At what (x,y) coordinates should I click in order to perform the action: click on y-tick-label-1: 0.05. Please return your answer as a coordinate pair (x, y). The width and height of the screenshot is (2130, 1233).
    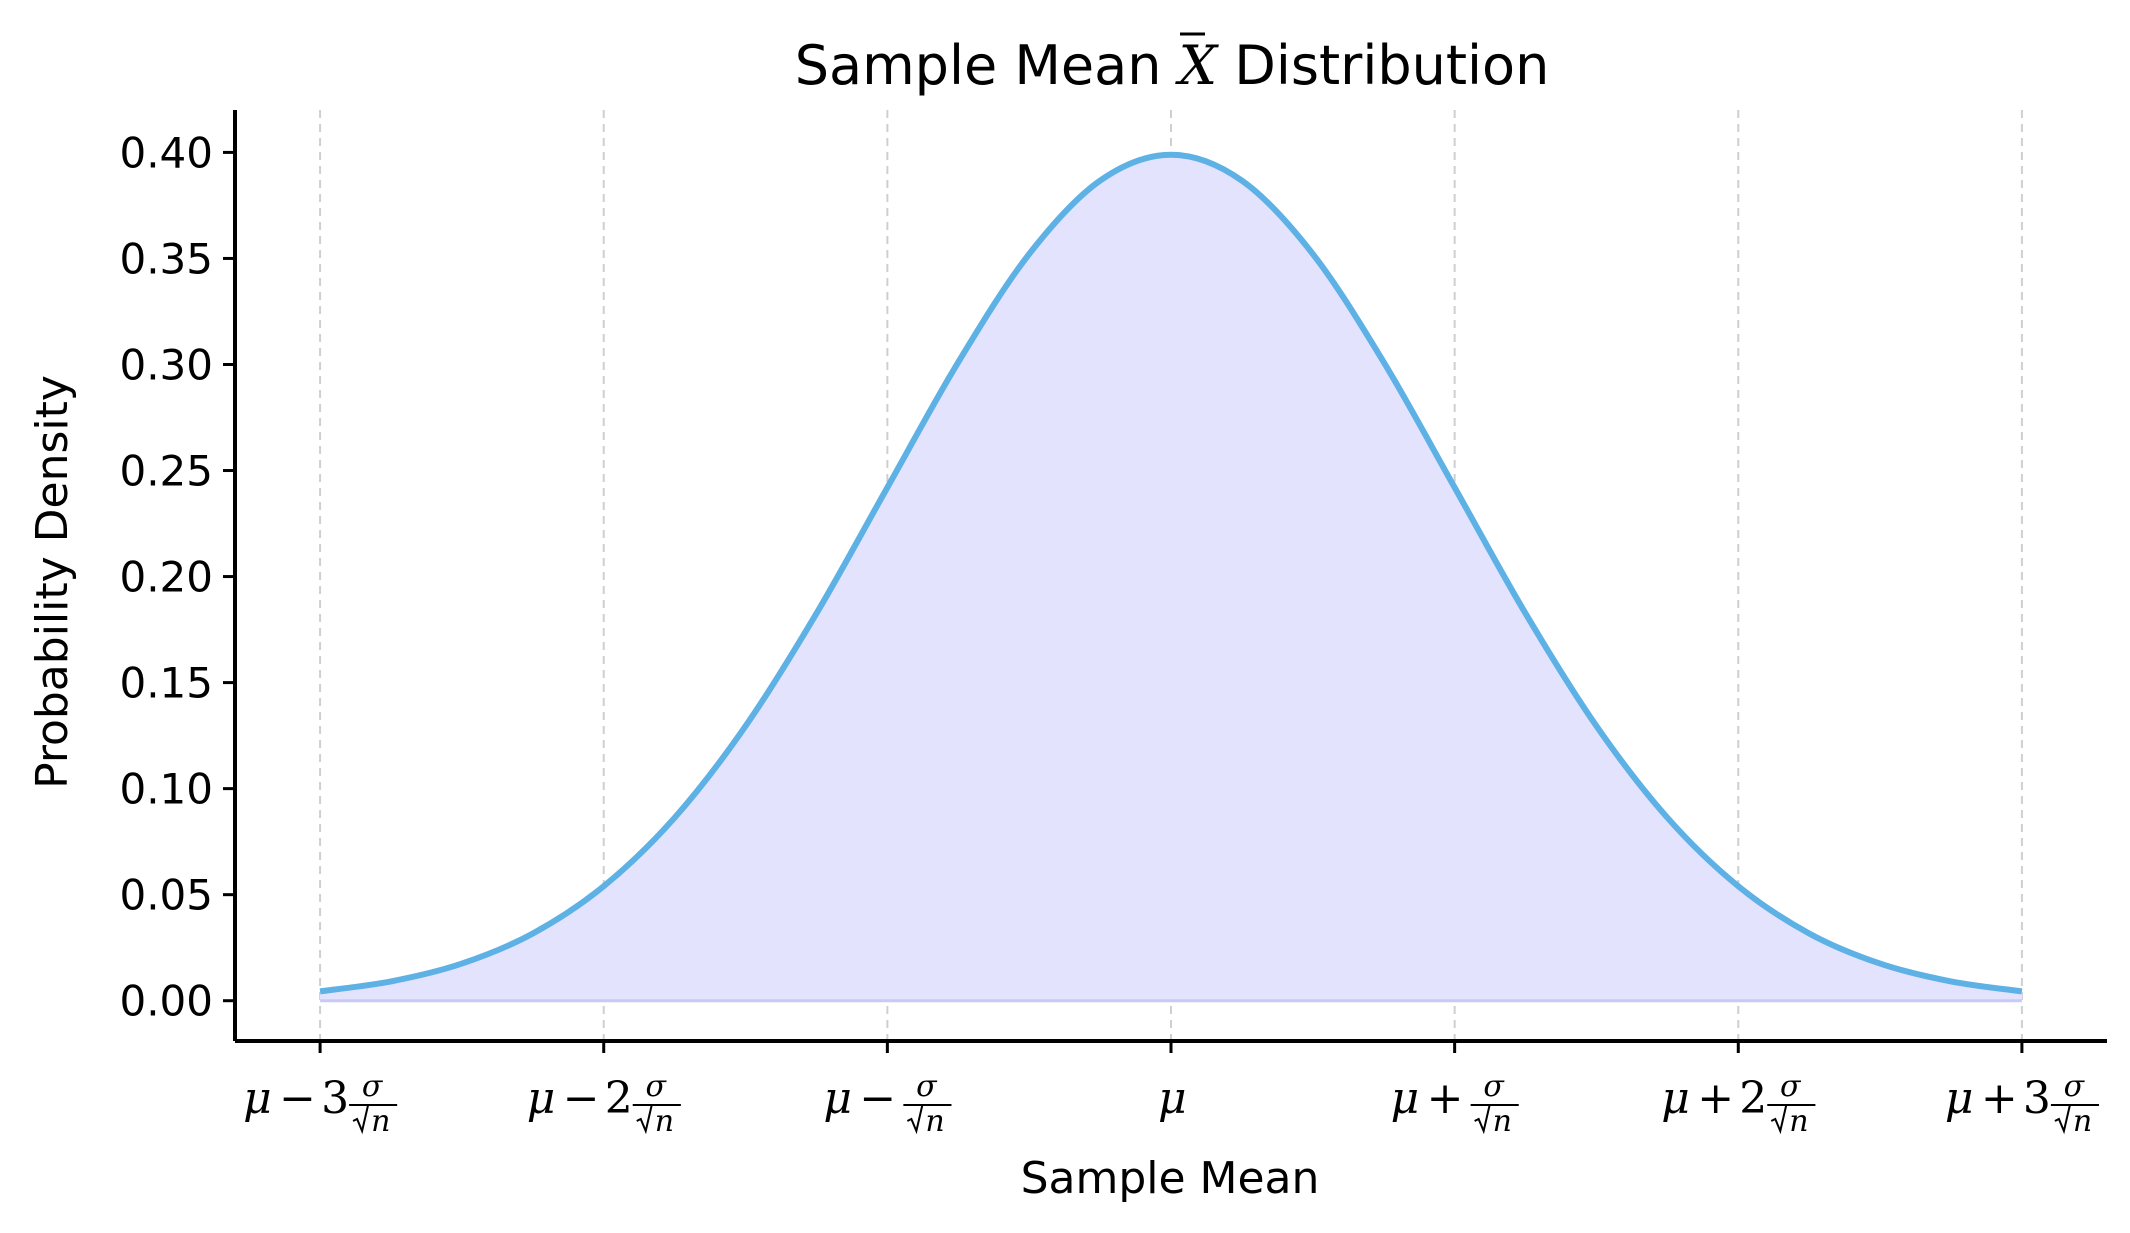
    Looking at the image, I should click on (166, 895).